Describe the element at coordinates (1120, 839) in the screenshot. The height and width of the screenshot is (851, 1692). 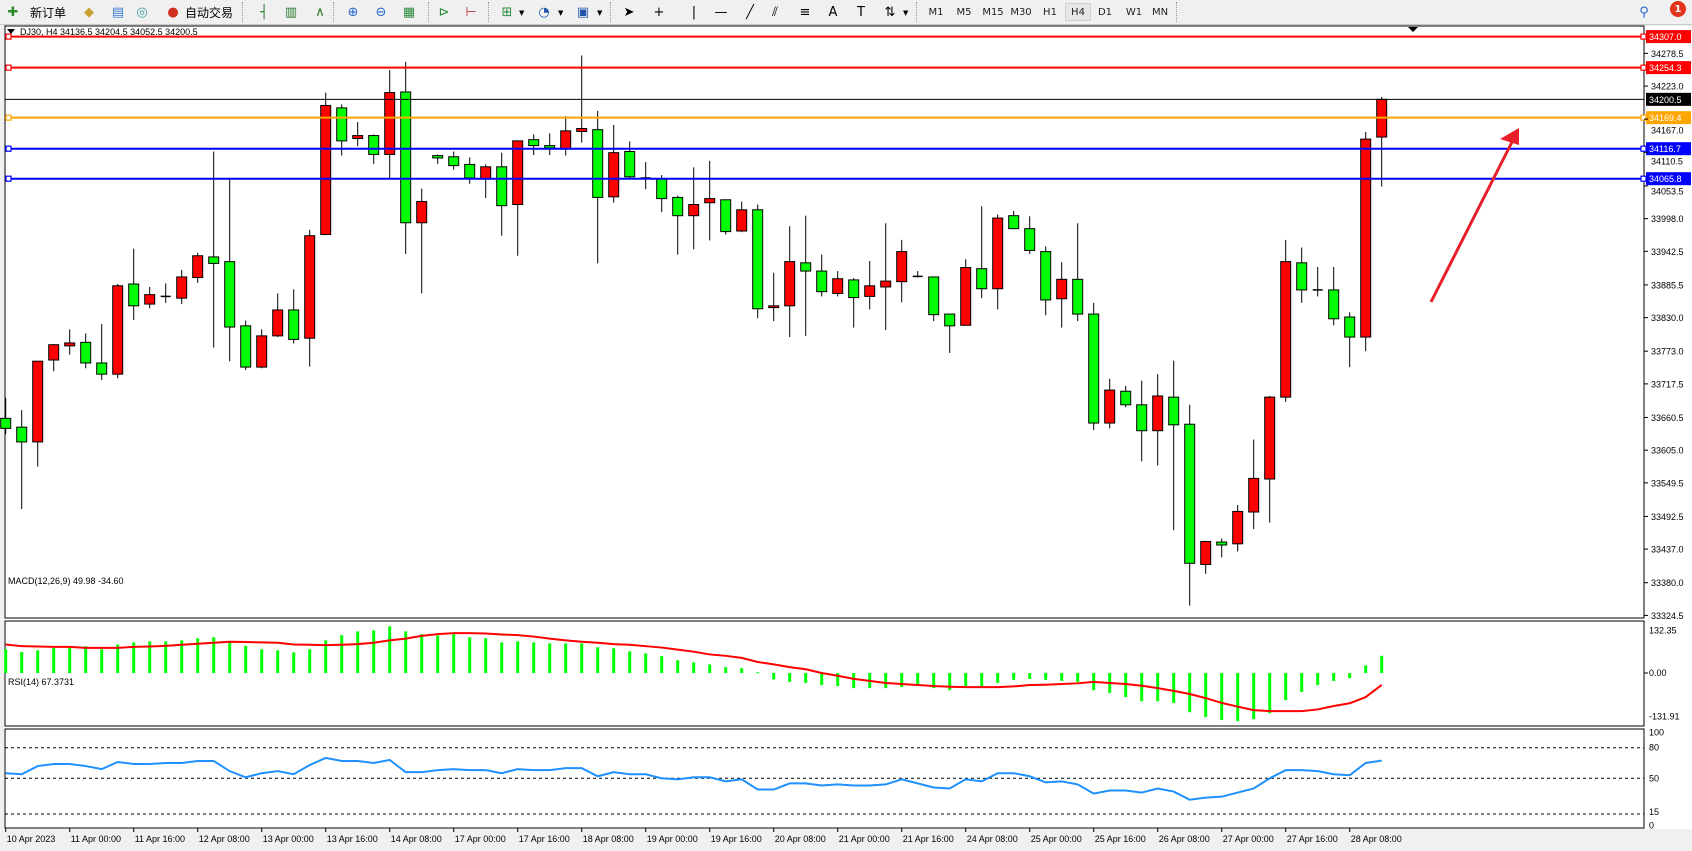
I see `time-axis-label: 25 Apr 16:00` at that location.